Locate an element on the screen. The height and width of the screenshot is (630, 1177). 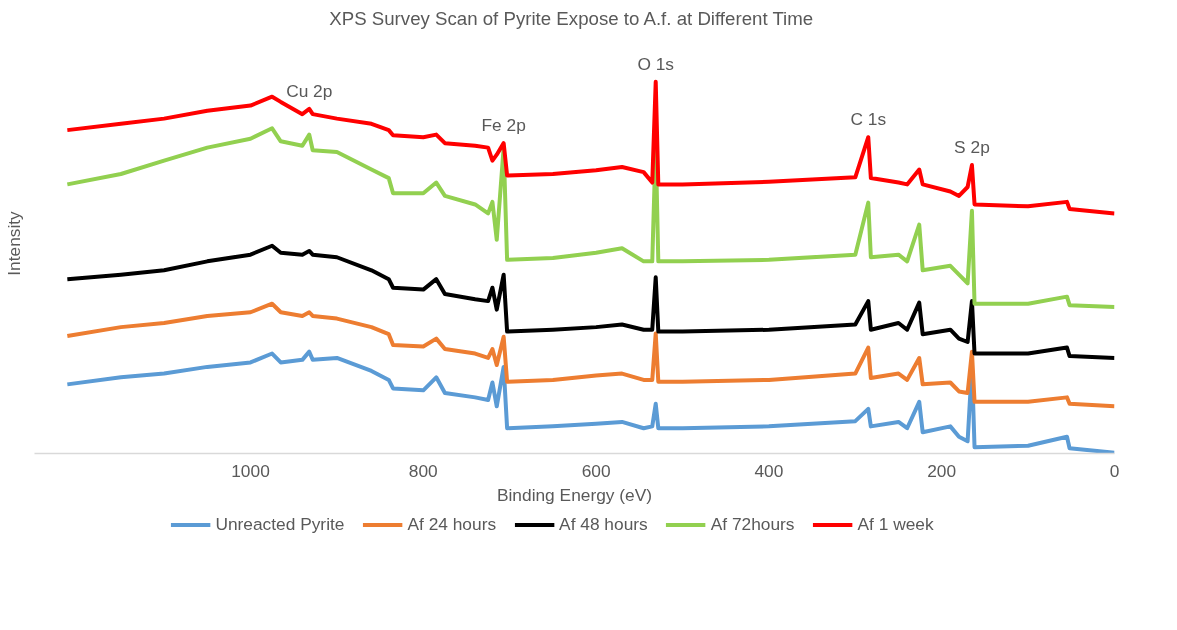
legend-label: Unreacted Pyrite is located at coordinates (280, 524).